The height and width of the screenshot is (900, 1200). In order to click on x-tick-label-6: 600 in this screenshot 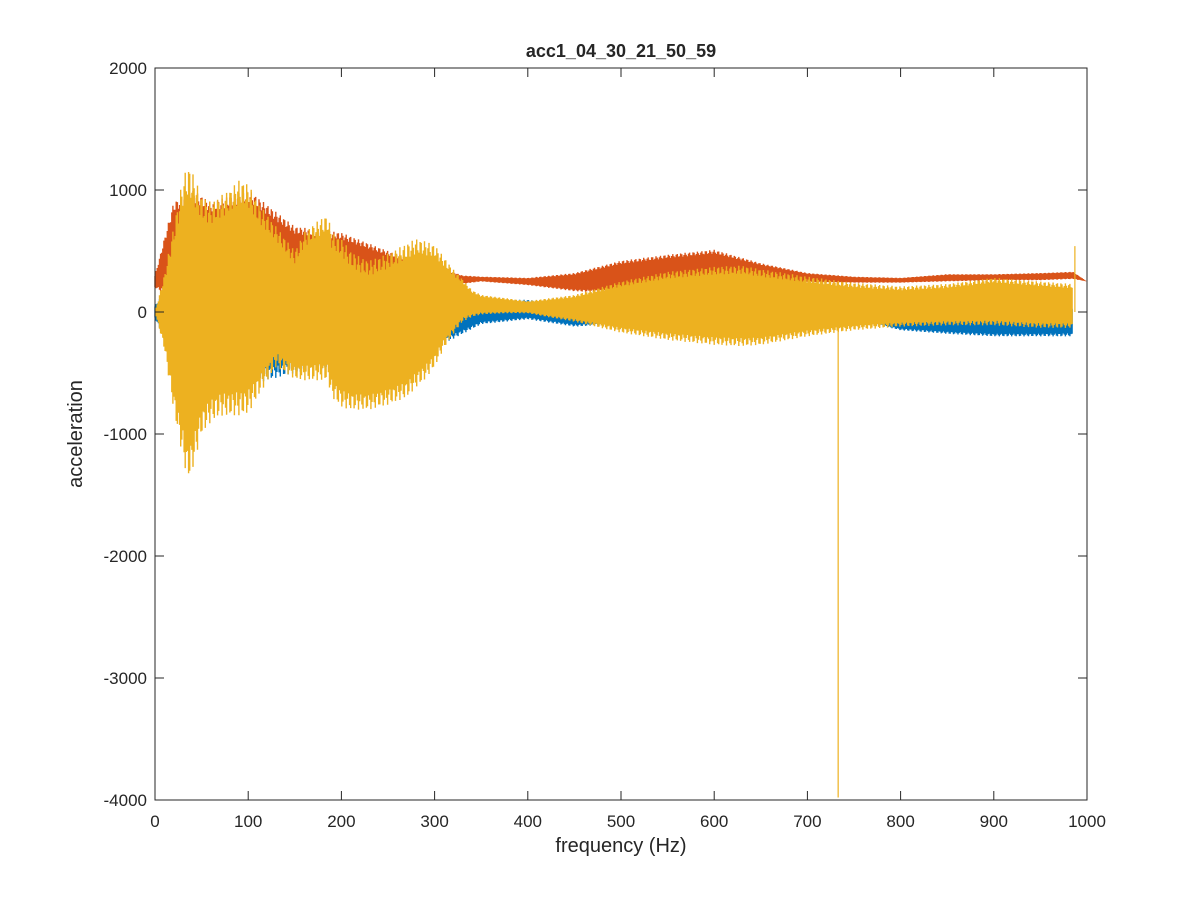, I will do `click(714, 821)`.